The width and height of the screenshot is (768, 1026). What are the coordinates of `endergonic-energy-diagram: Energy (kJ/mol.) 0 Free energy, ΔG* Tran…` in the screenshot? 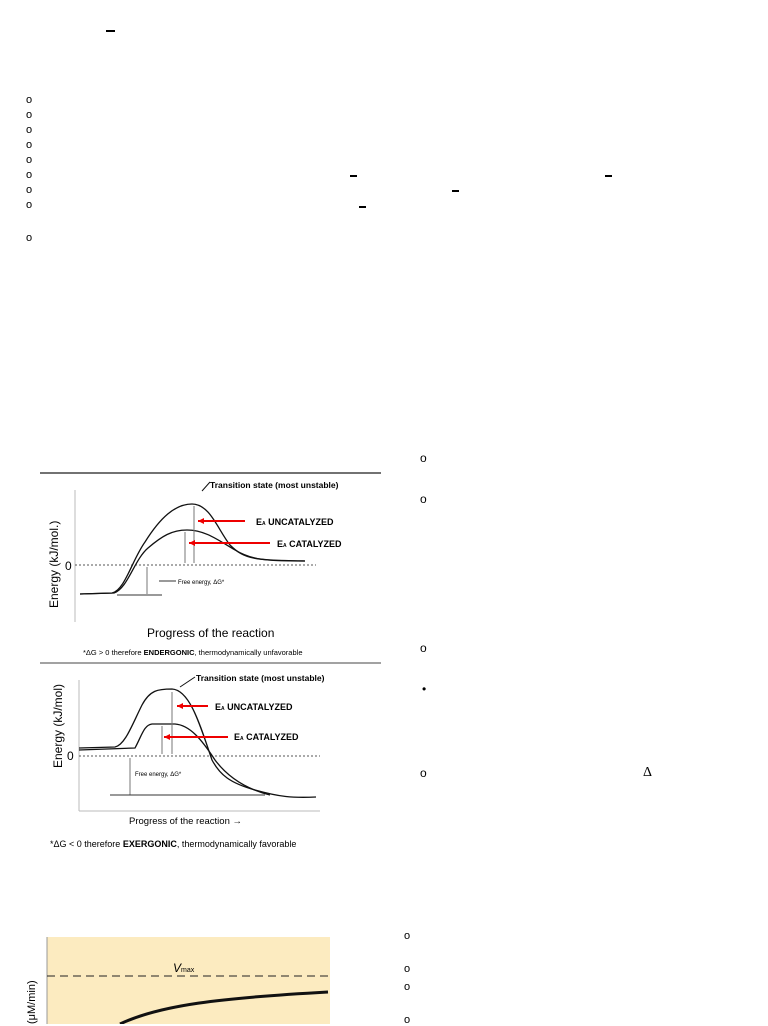 It's located at (210, 568).